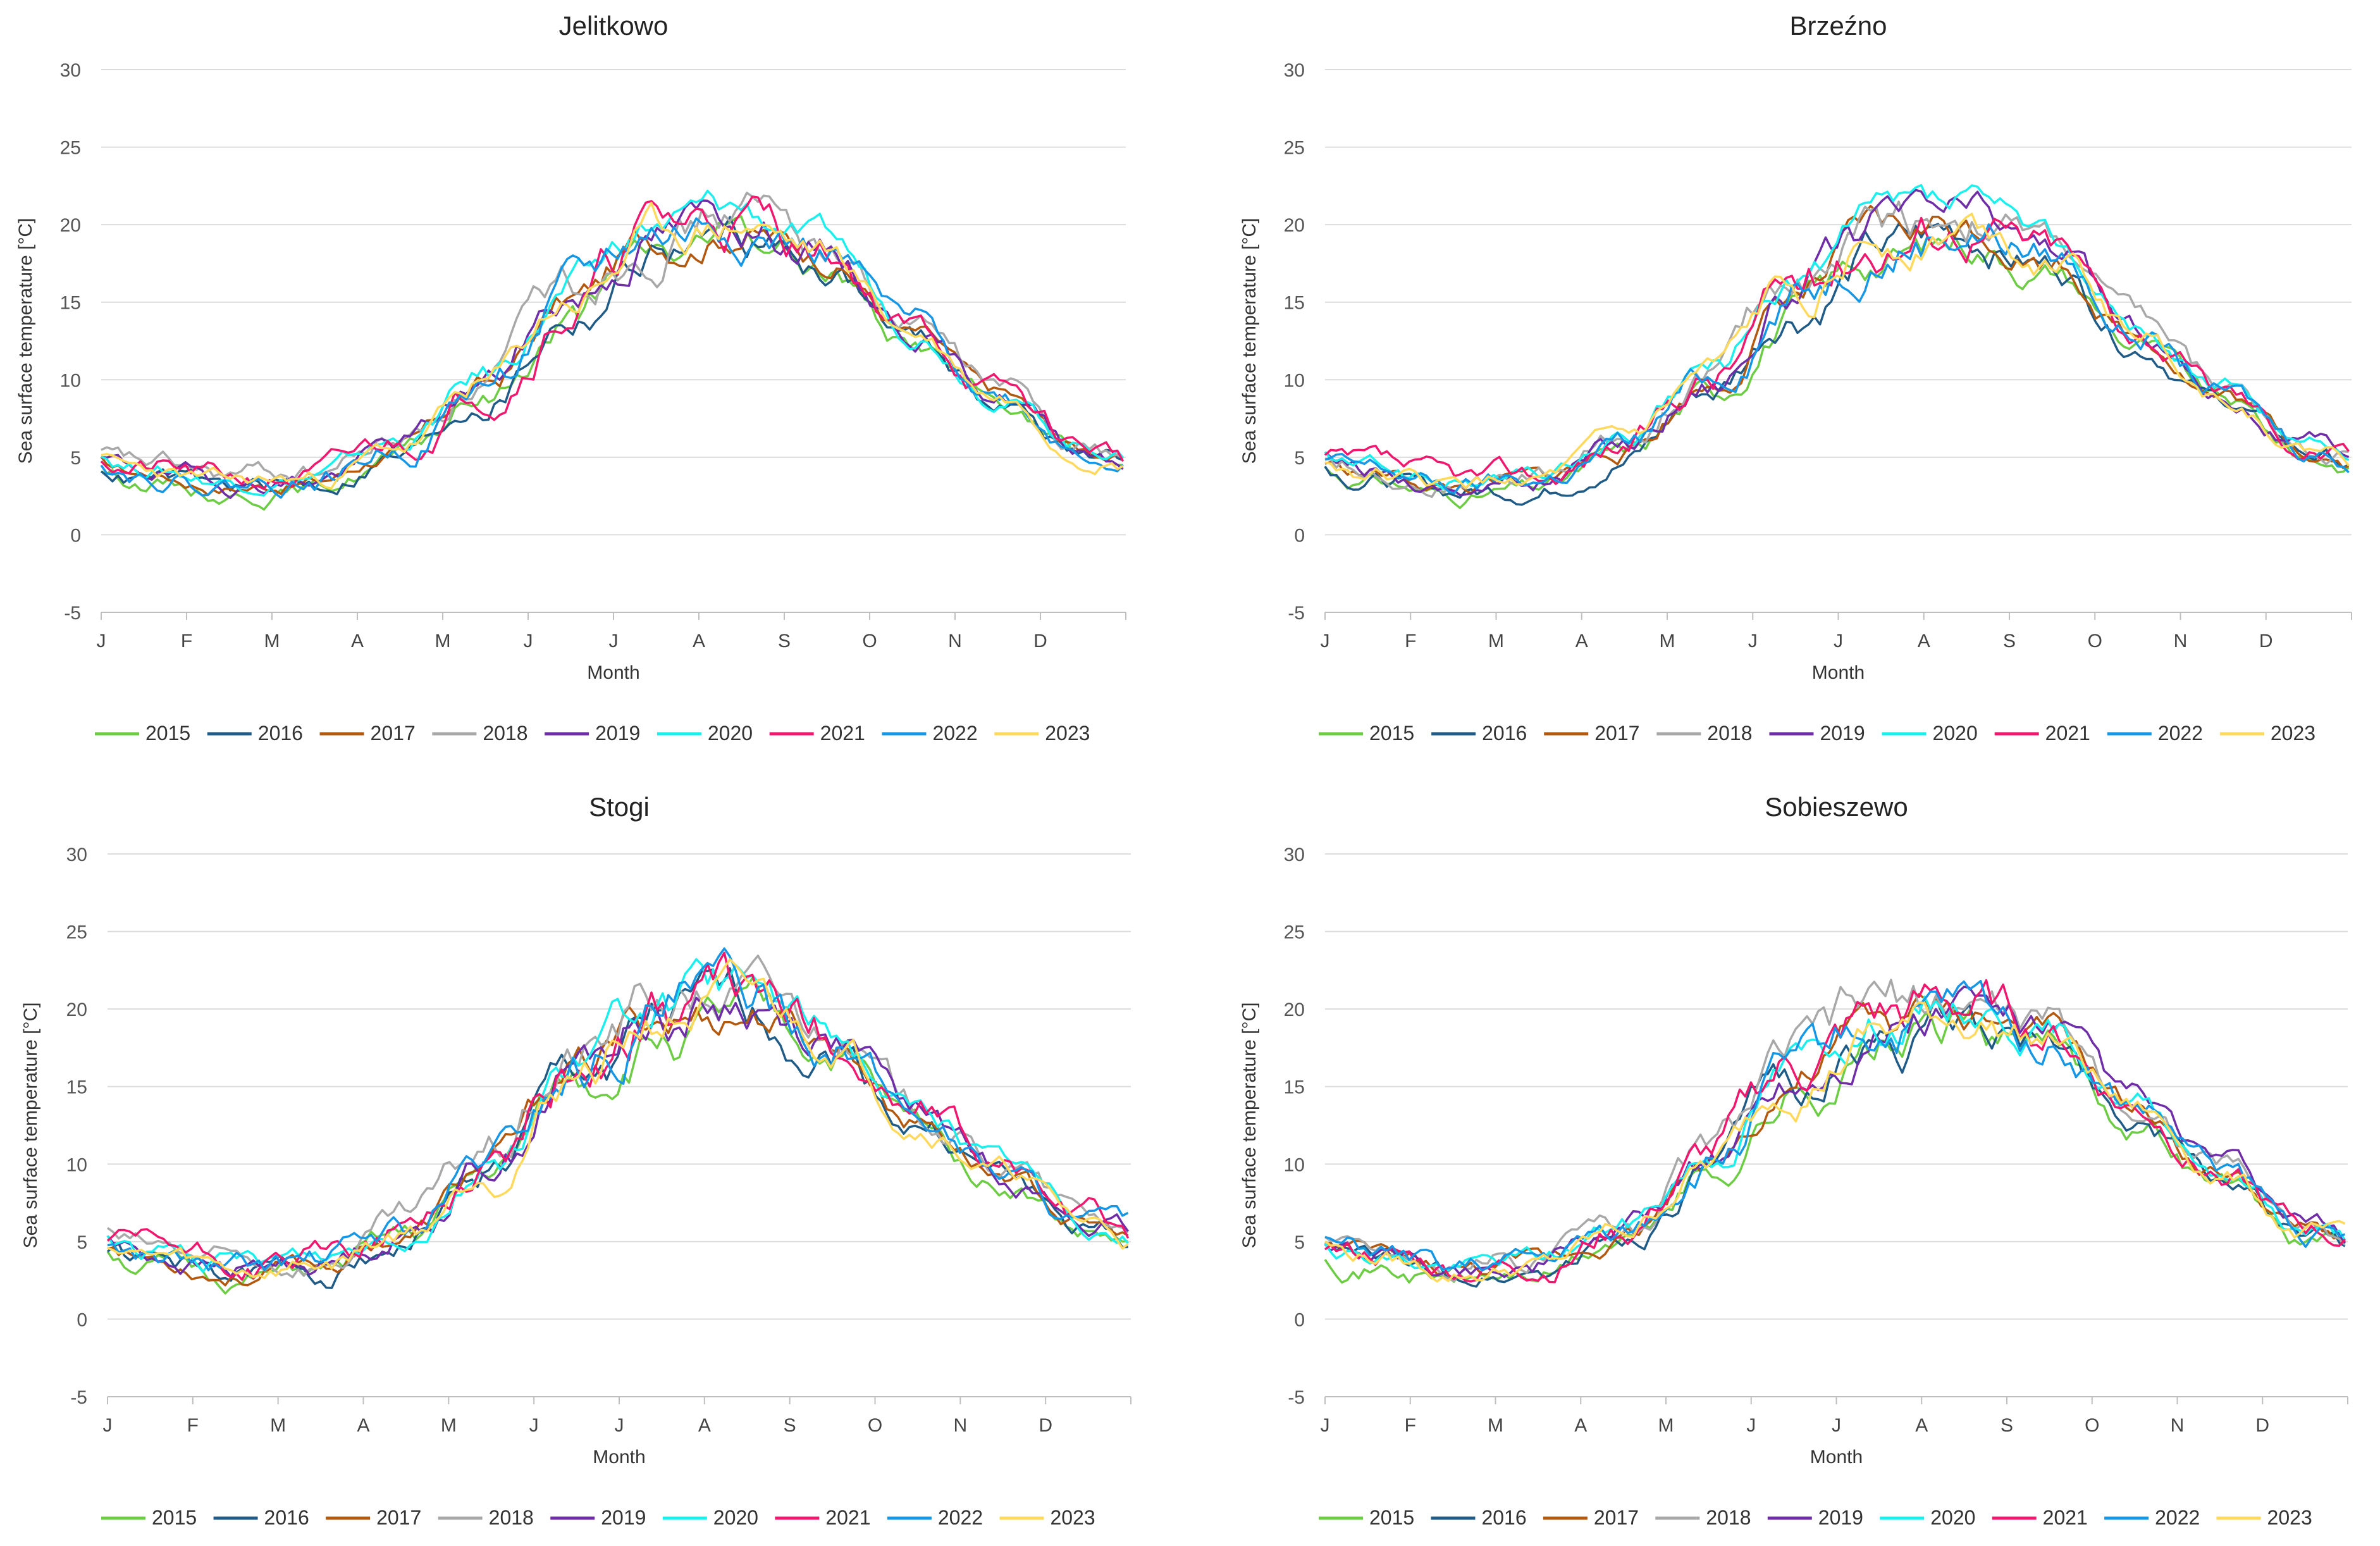 This screenshot has height=1546, width=2380. I want to click on legend-label-2019: 2019, so click(1842, 733).